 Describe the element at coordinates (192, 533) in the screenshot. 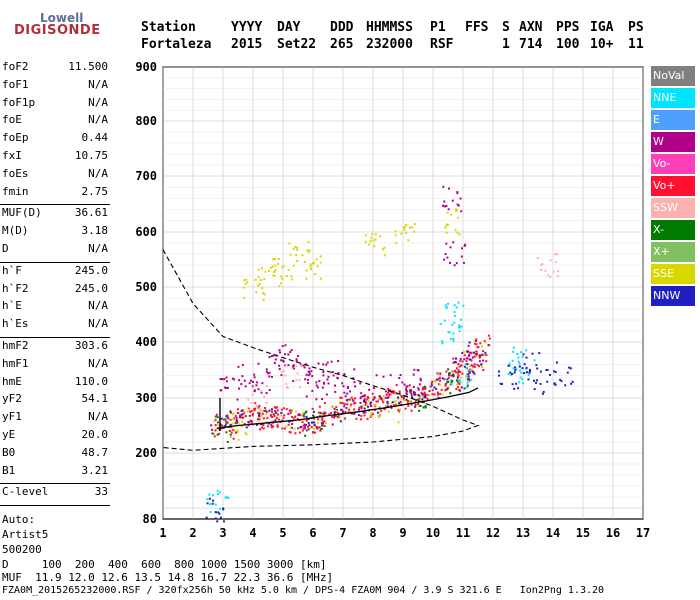

I see `x-tick-label: 2` at that location.